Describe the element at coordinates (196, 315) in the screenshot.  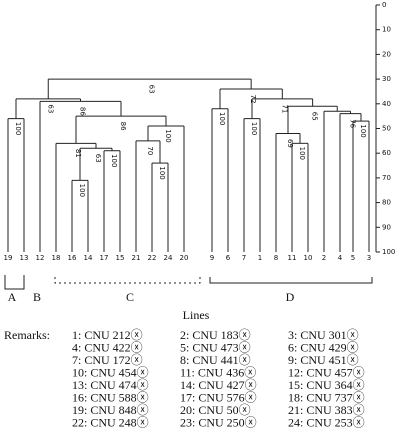
I see `x-axis-label: Lines` at that location.